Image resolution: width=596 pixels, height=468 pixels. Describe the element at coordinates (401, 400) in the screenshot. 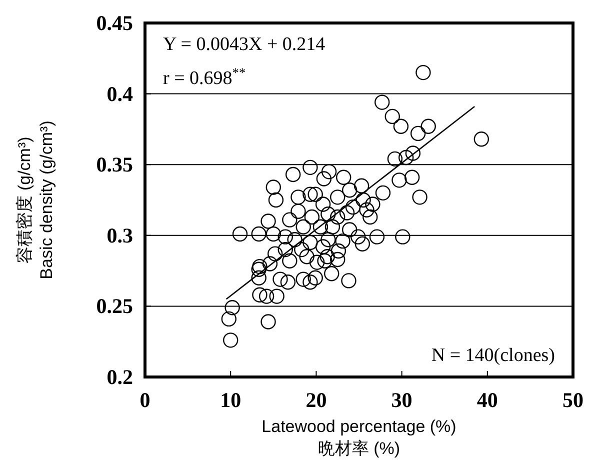

I see `x-tick-label: 30` at that location.